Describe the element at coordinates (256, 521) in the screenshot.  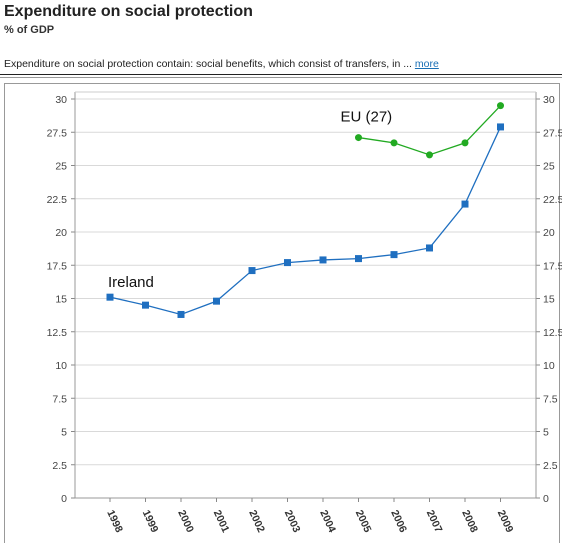
I see `x-tick-label: 2002` at that location.